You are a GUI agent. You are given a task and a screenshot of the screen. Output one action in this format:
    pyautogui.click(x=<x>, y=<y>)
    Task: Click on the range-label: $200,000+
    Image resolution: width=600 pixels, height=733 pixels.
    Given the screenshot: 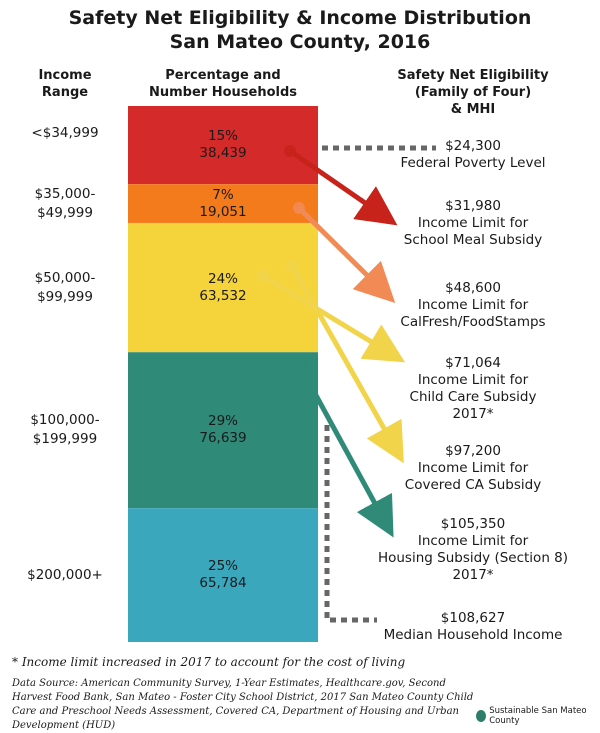 What is the action you would take?
    pyautogui.click(x=65, y=575)
    